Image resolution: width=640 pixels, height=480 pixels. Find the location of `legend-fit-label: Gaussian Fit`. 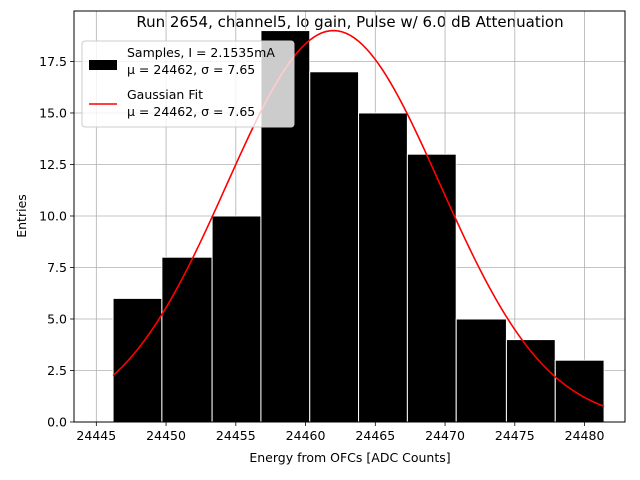

legend-fit-label: Gaussian Fit is located at coordinates (165, 94).